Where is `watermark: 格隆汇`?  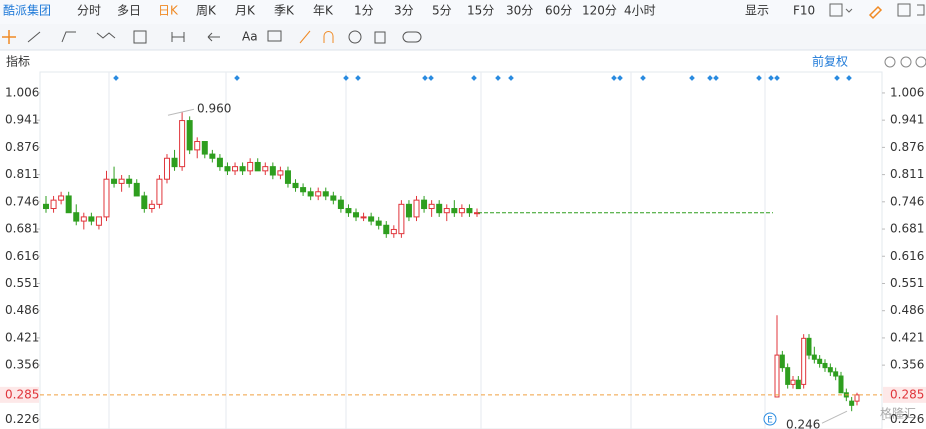 watermark: 格隆汇 is located at coordinates (898, 413).